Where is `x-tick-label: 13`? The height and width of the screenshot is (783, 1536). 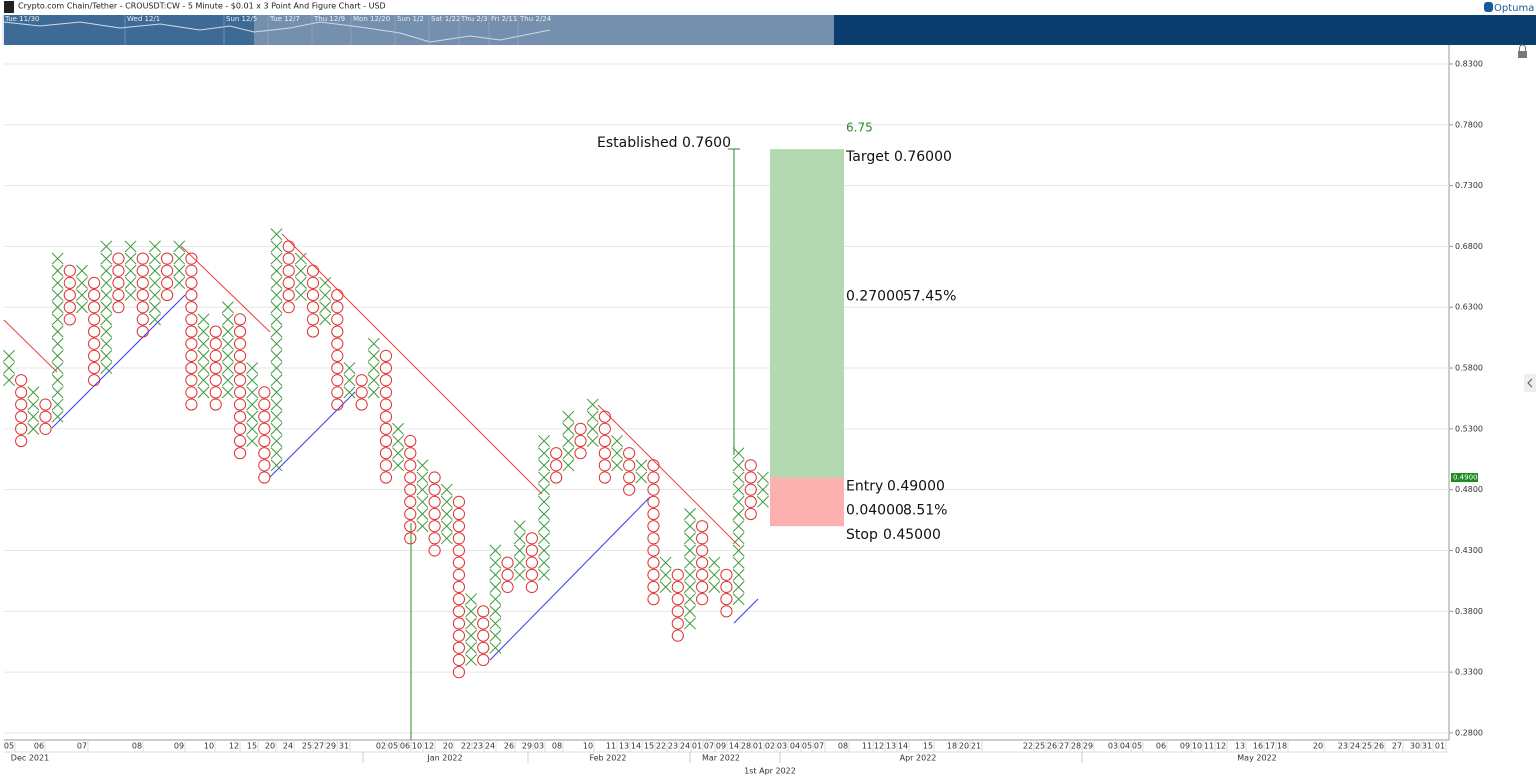
x-tick-label: 13 is located at coordinates (624, 746).